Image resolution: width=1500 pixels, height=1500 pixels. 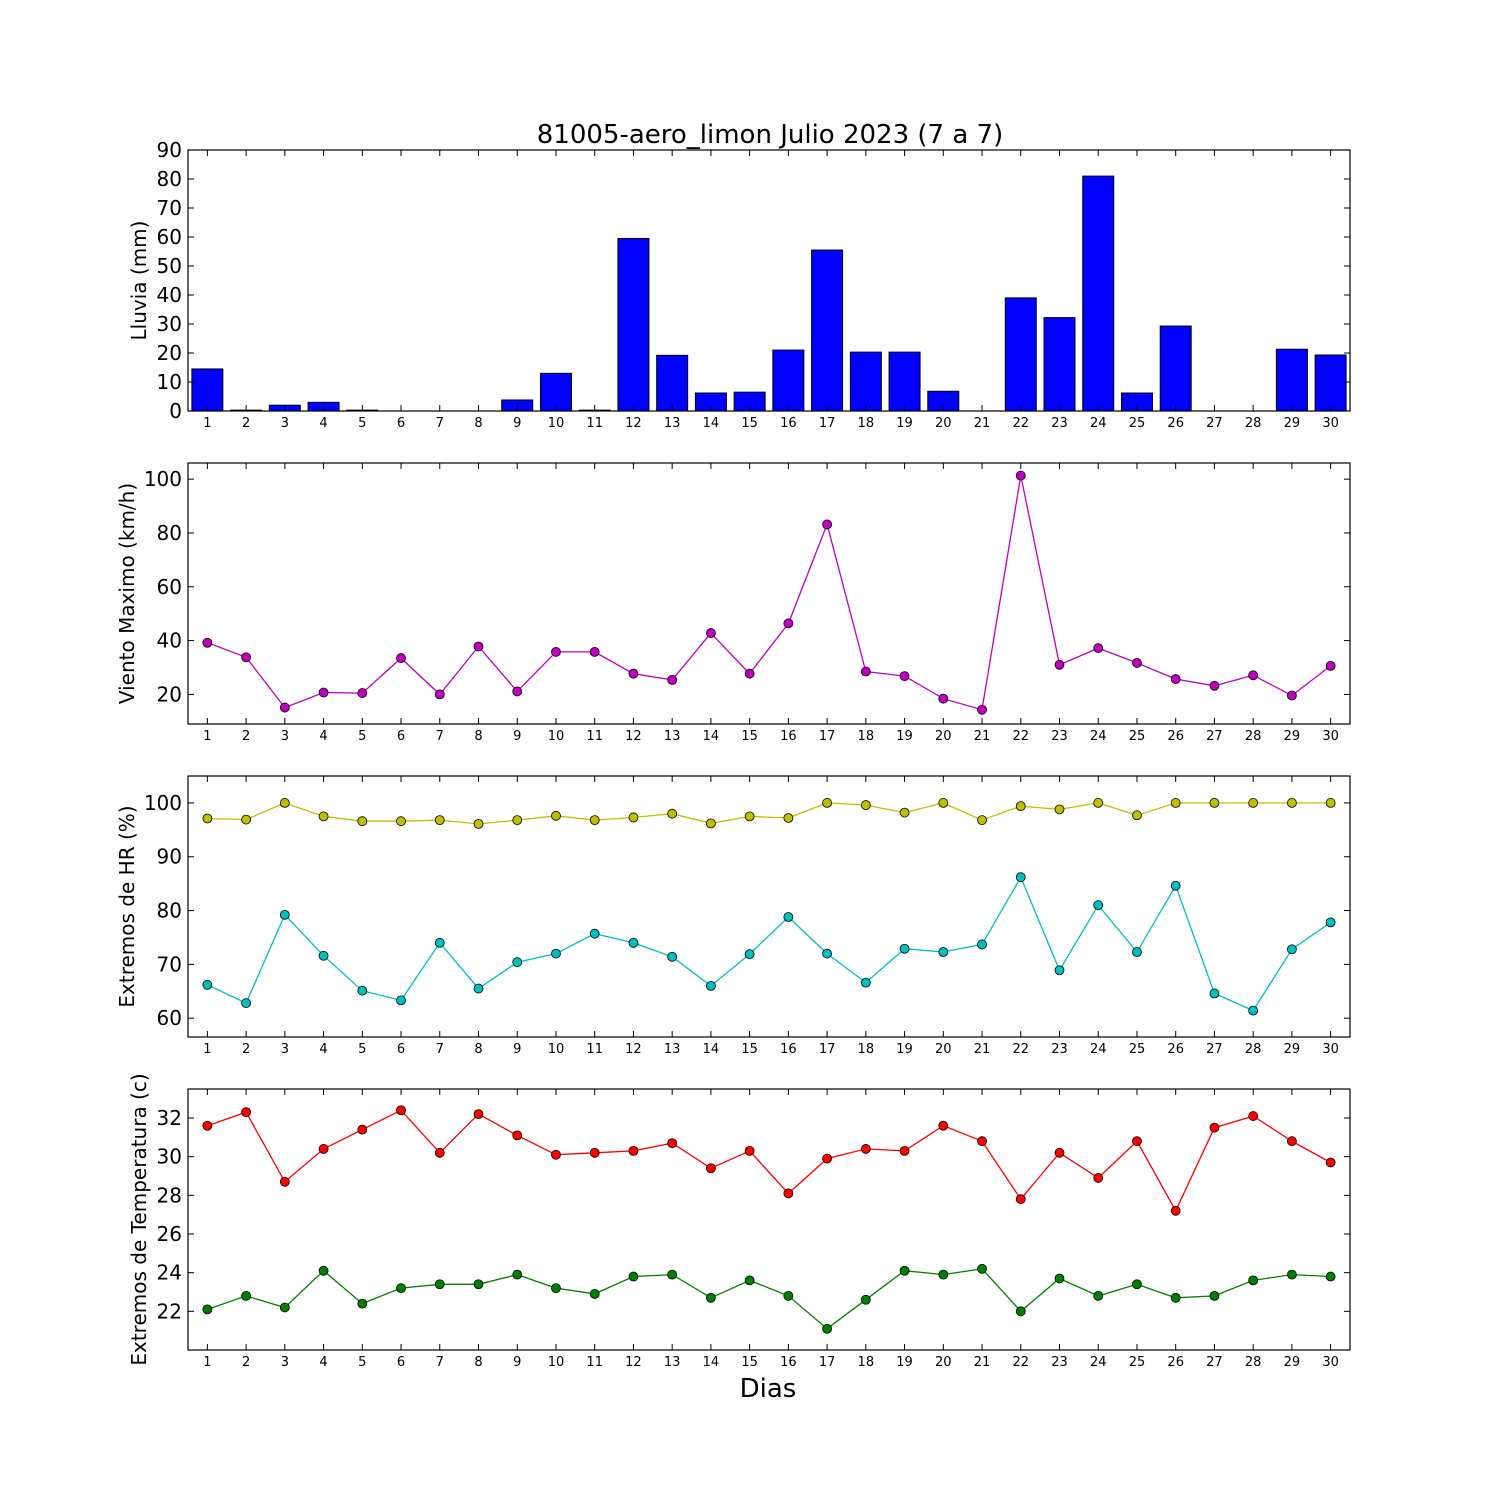 I want to click on x-tick-label: 27, so click(x=1214, y=736).